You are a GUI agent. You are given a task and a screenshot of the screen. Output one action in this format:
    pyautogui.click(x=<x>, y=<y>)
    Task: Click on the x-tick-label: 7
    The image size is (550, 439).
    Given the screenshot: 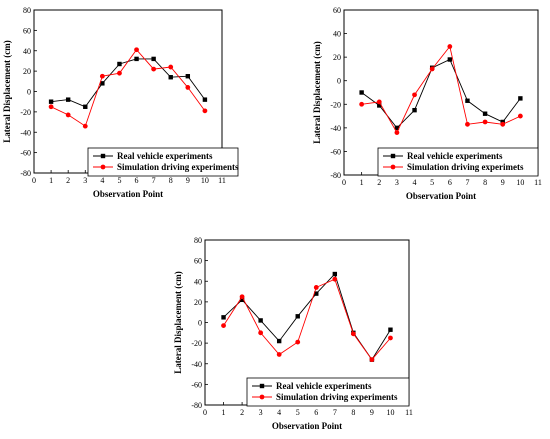 What is the action you would take?
    pyautogui.click(x=154, y=180)
    